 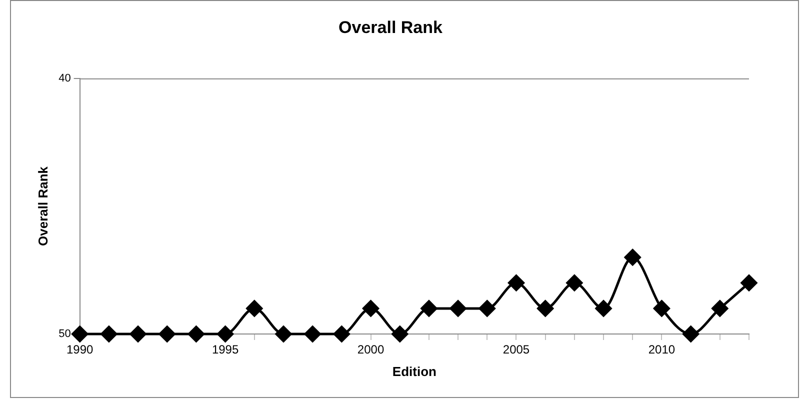 What do you see at coordinates (64, 334) in the screenshot?
I see `y-tick-label: 50` at bounding box center [64, 334].